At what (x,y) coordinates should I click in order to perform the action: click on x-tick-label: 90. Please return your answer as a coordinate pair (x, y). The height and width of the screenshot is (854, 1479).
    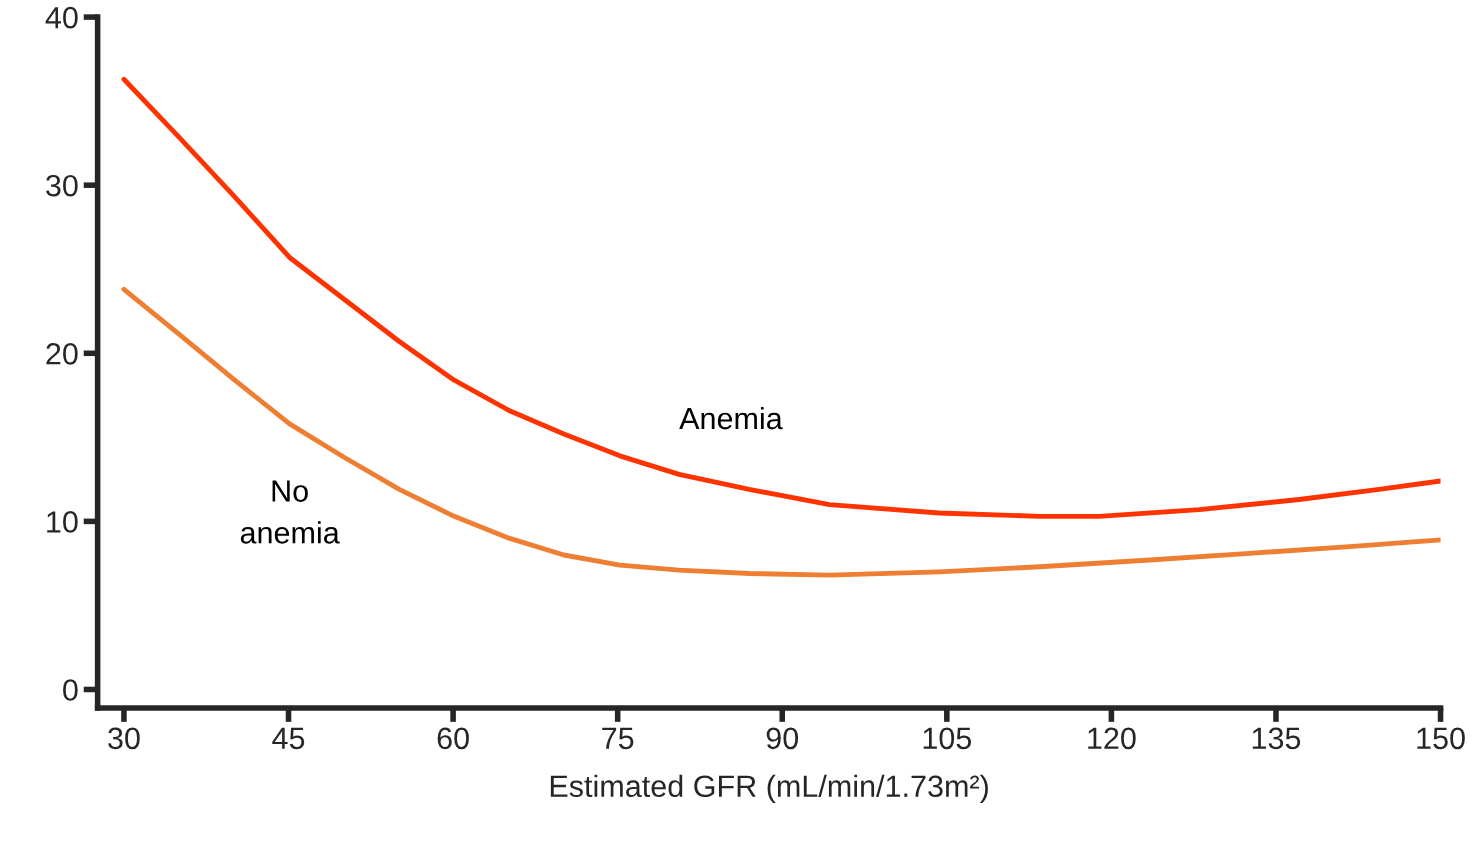
    Looking at the image, I should click on (782, 738).